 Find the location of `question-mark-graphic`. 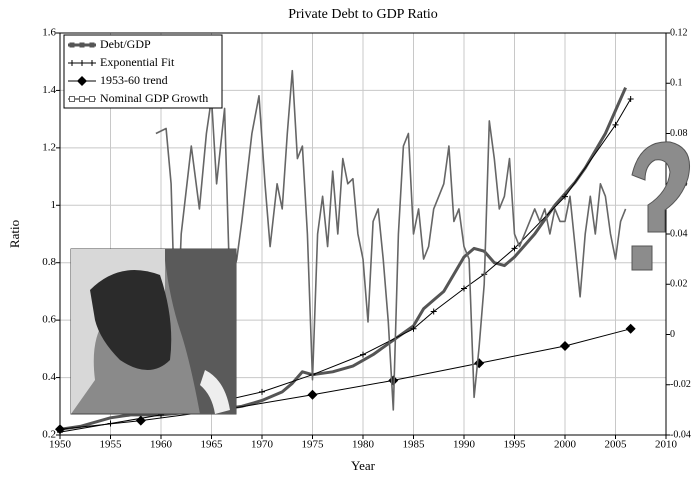

question-mark-graphic is located at coordinates (660, 206).